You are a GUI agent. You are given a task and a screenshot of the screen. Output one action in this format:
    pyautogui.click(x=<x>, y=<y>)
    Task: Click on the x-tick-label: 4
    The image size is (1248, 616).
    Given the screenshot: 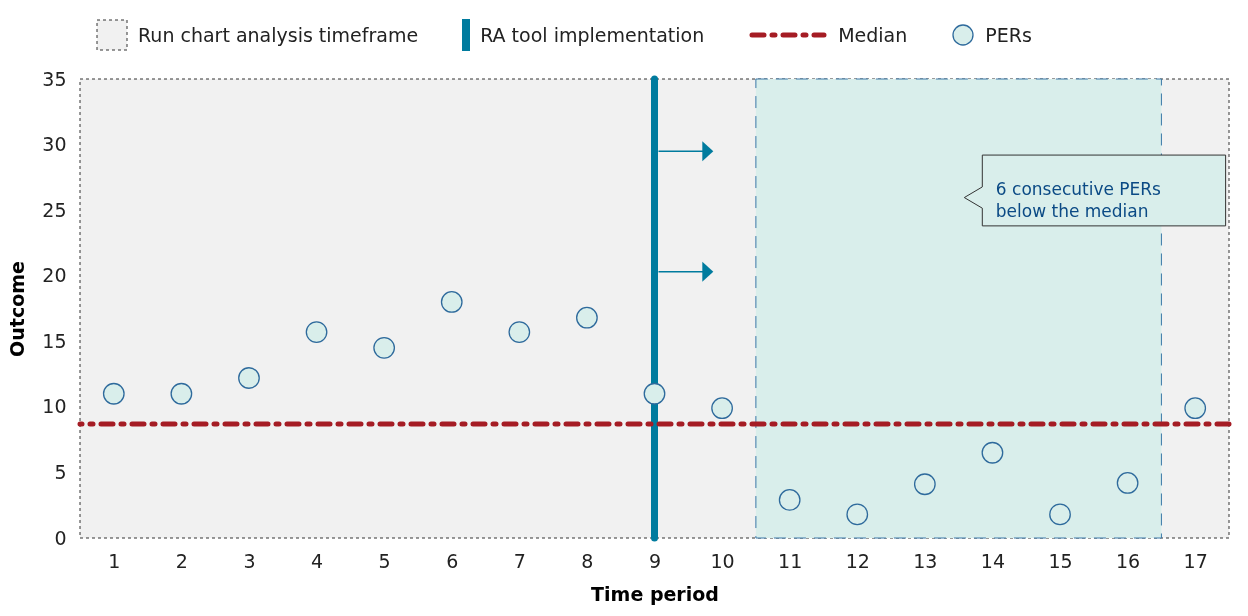 What is the action you would take?
    pyautogui.click(x=317, y=560)
    